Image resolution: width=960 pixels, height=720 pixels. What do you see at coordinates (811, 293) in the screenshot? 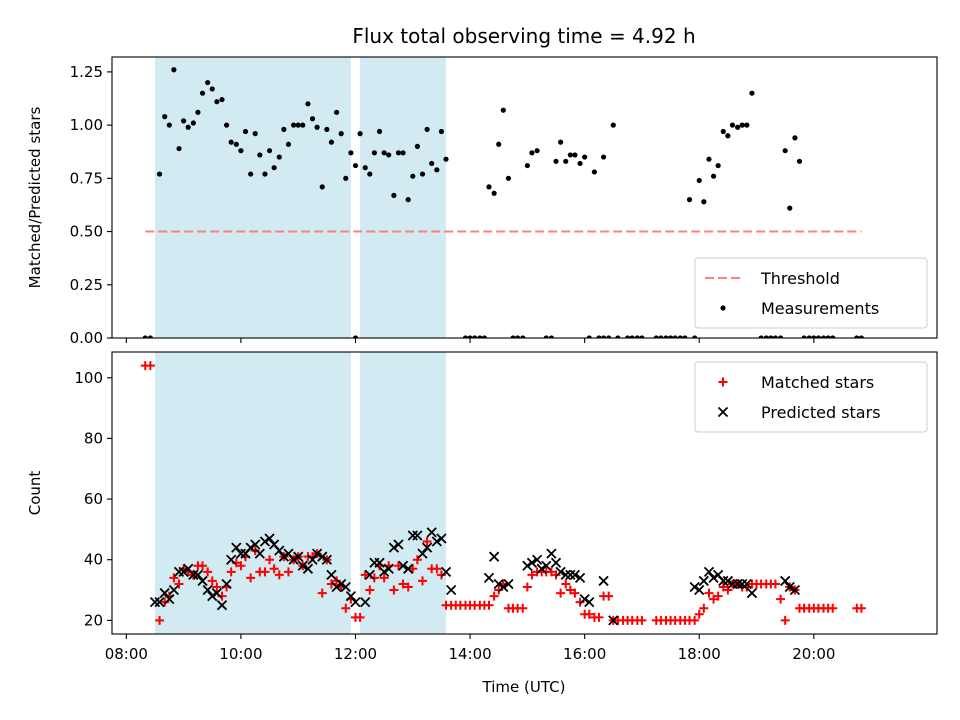
I see `legend: Threshold Measurements` at bounding box center [811, 293].